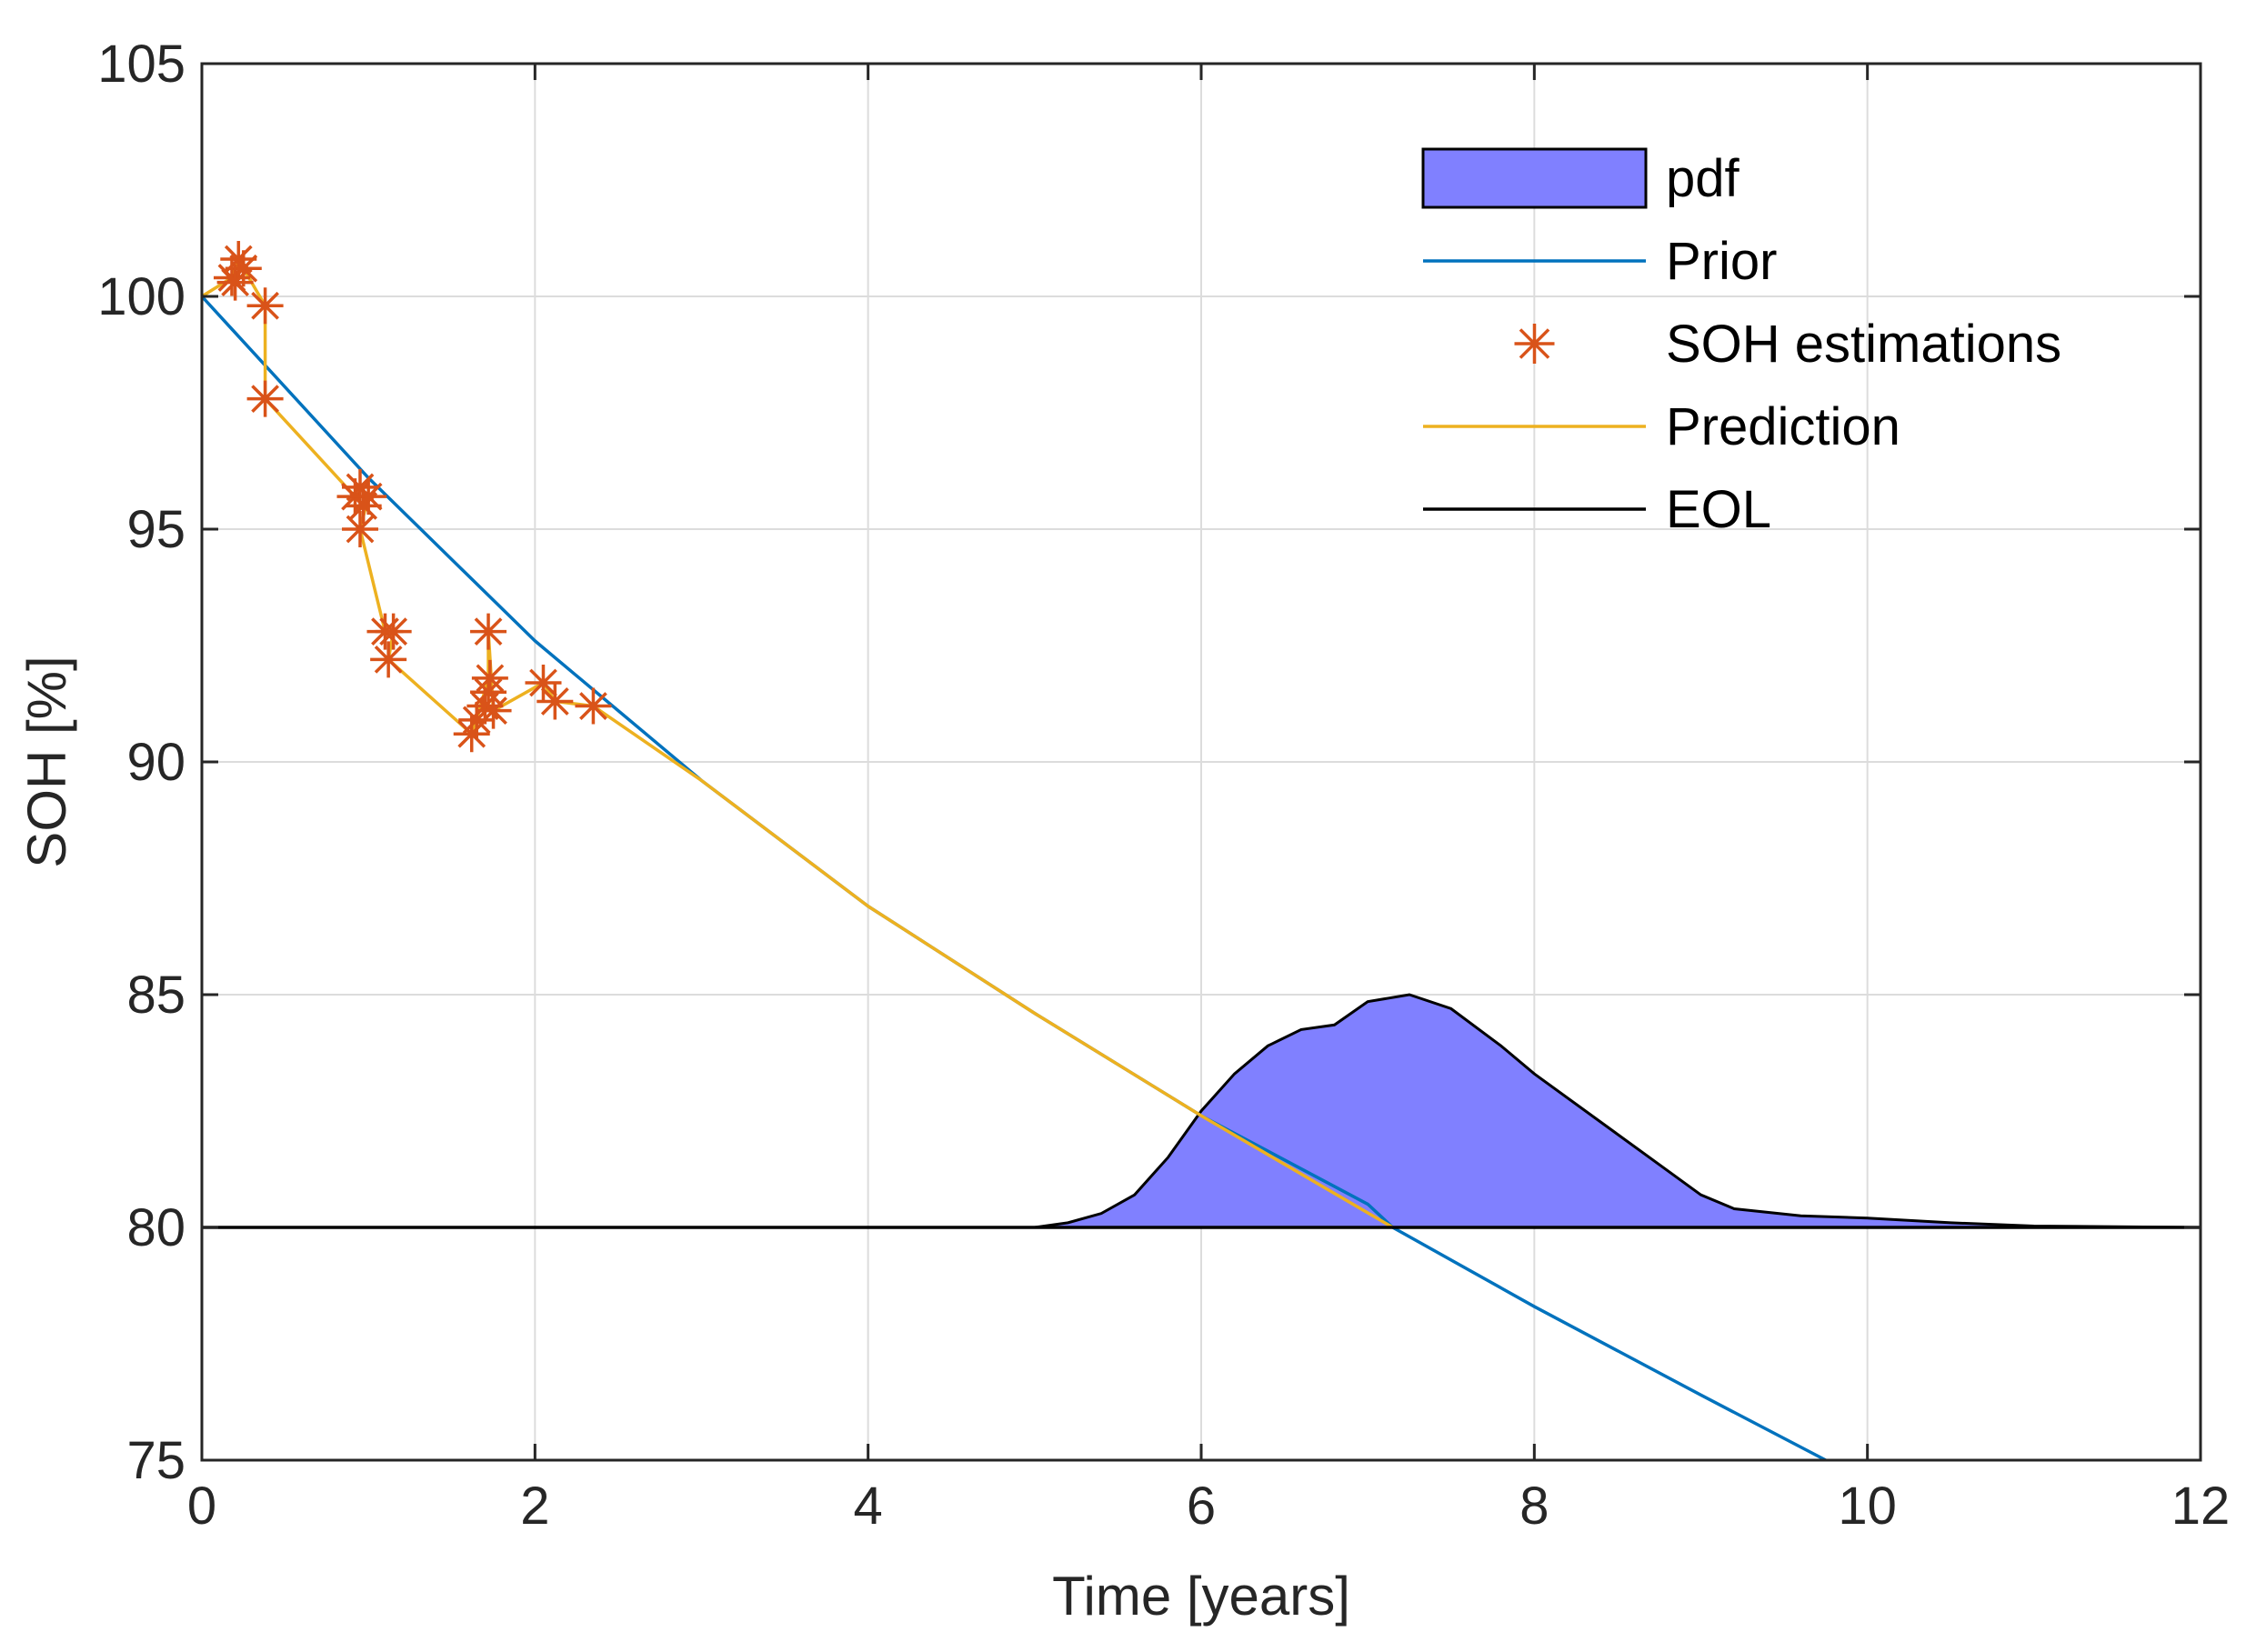 The height and width of the screenshot is (1652, 2256). Describe the element at coordinates (155, 529) in the screenshot. I see `y-tick-label-4: 95` at that location.